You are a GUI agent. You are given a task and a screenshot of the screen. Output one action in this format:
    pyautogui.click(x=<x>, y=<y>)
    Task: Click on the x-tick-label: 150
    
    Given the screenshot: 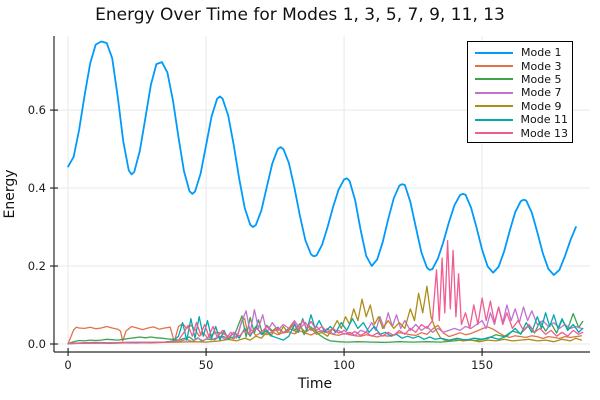 What is the action you would take?
    pyautogui.click(x=482, y=365)
    